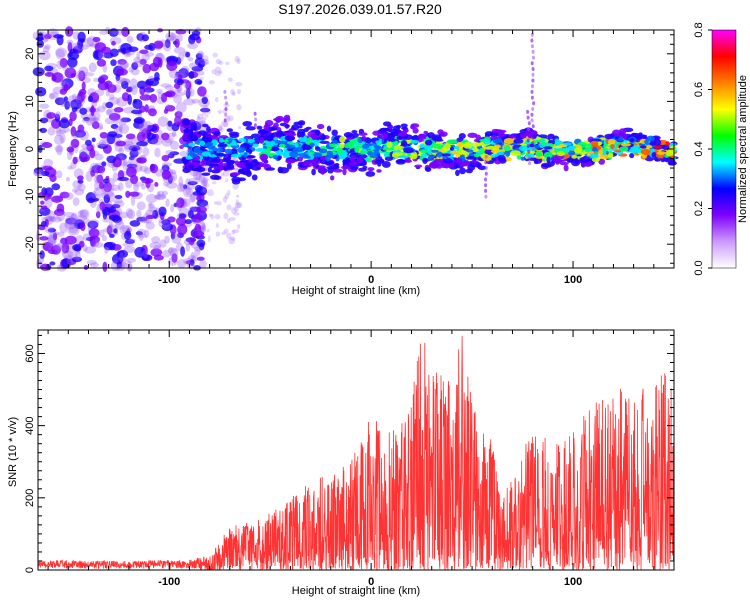 The image size is (750, 600). I want to click on spectrogram-xlabel: Height of straight line (km), so click(356, 291).